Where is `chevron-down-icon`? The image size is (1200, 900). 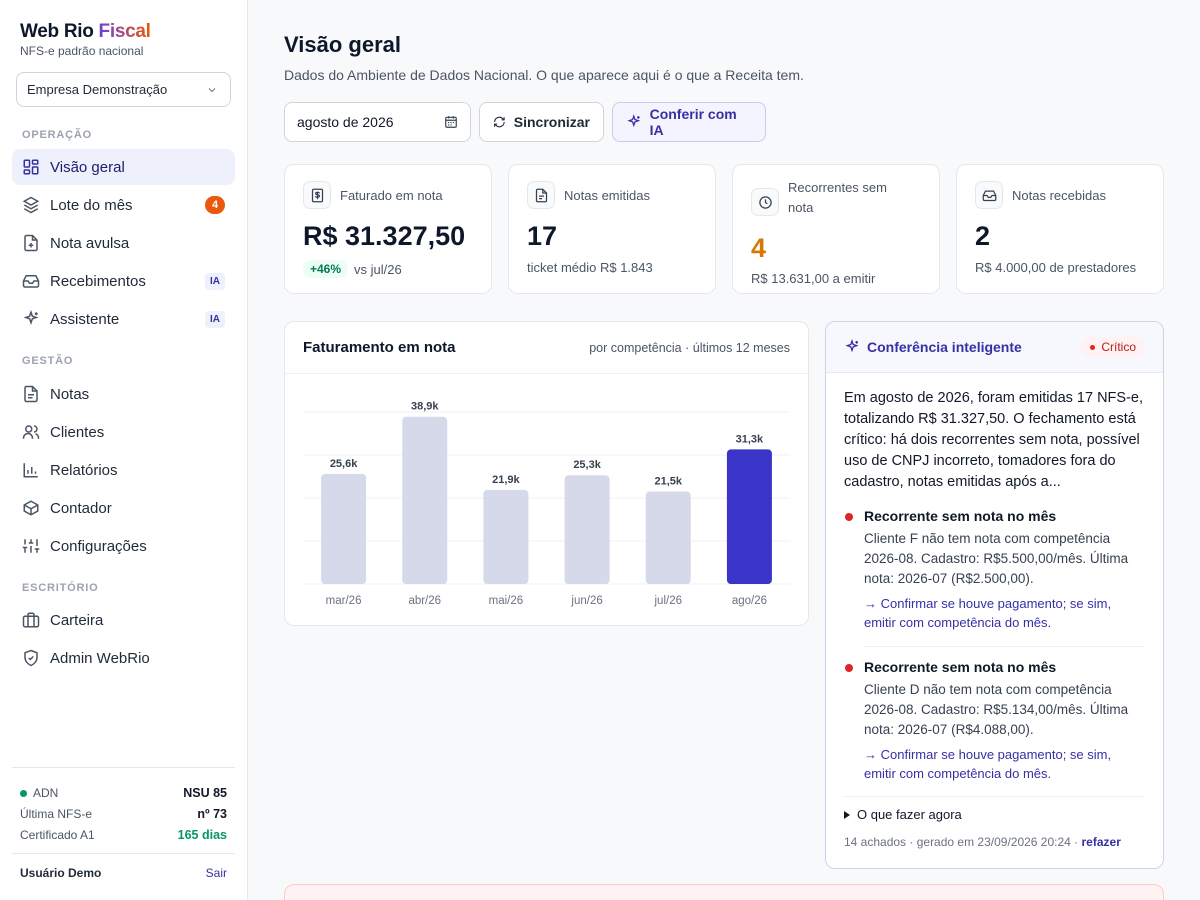 chevron-down-icon is located at coordinates (212, 89).